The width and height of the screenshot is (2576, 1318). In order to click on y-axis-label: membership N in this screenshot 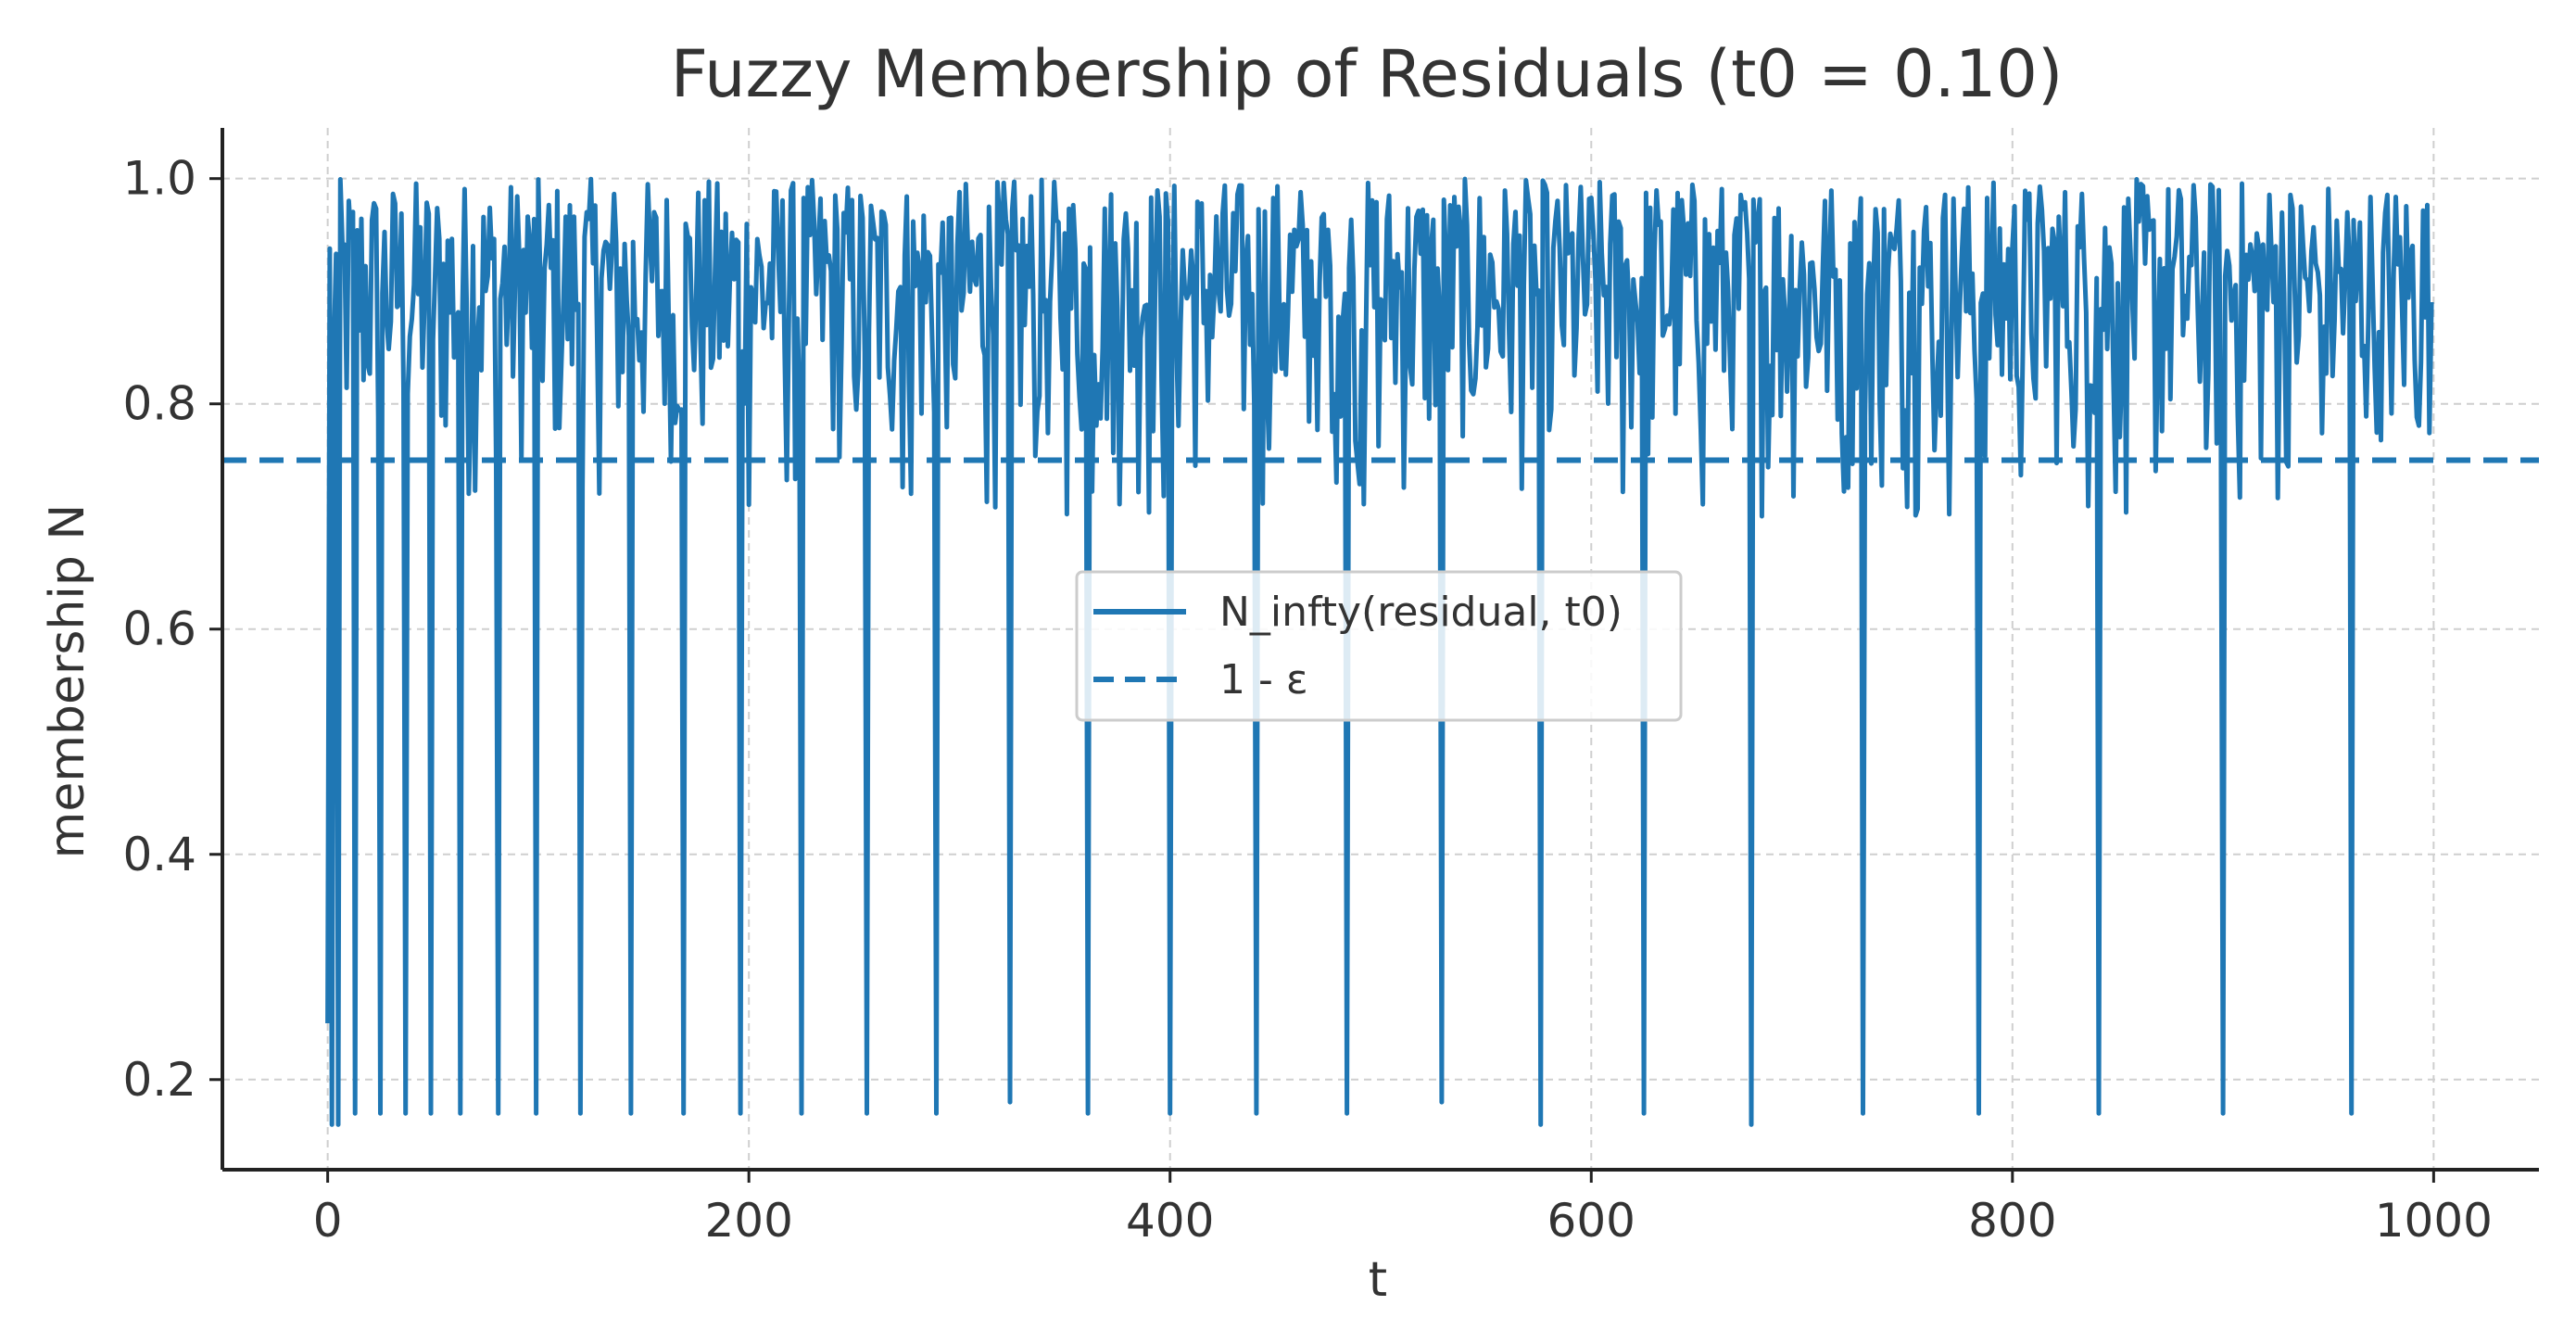, I will do `click(68, 681)`.